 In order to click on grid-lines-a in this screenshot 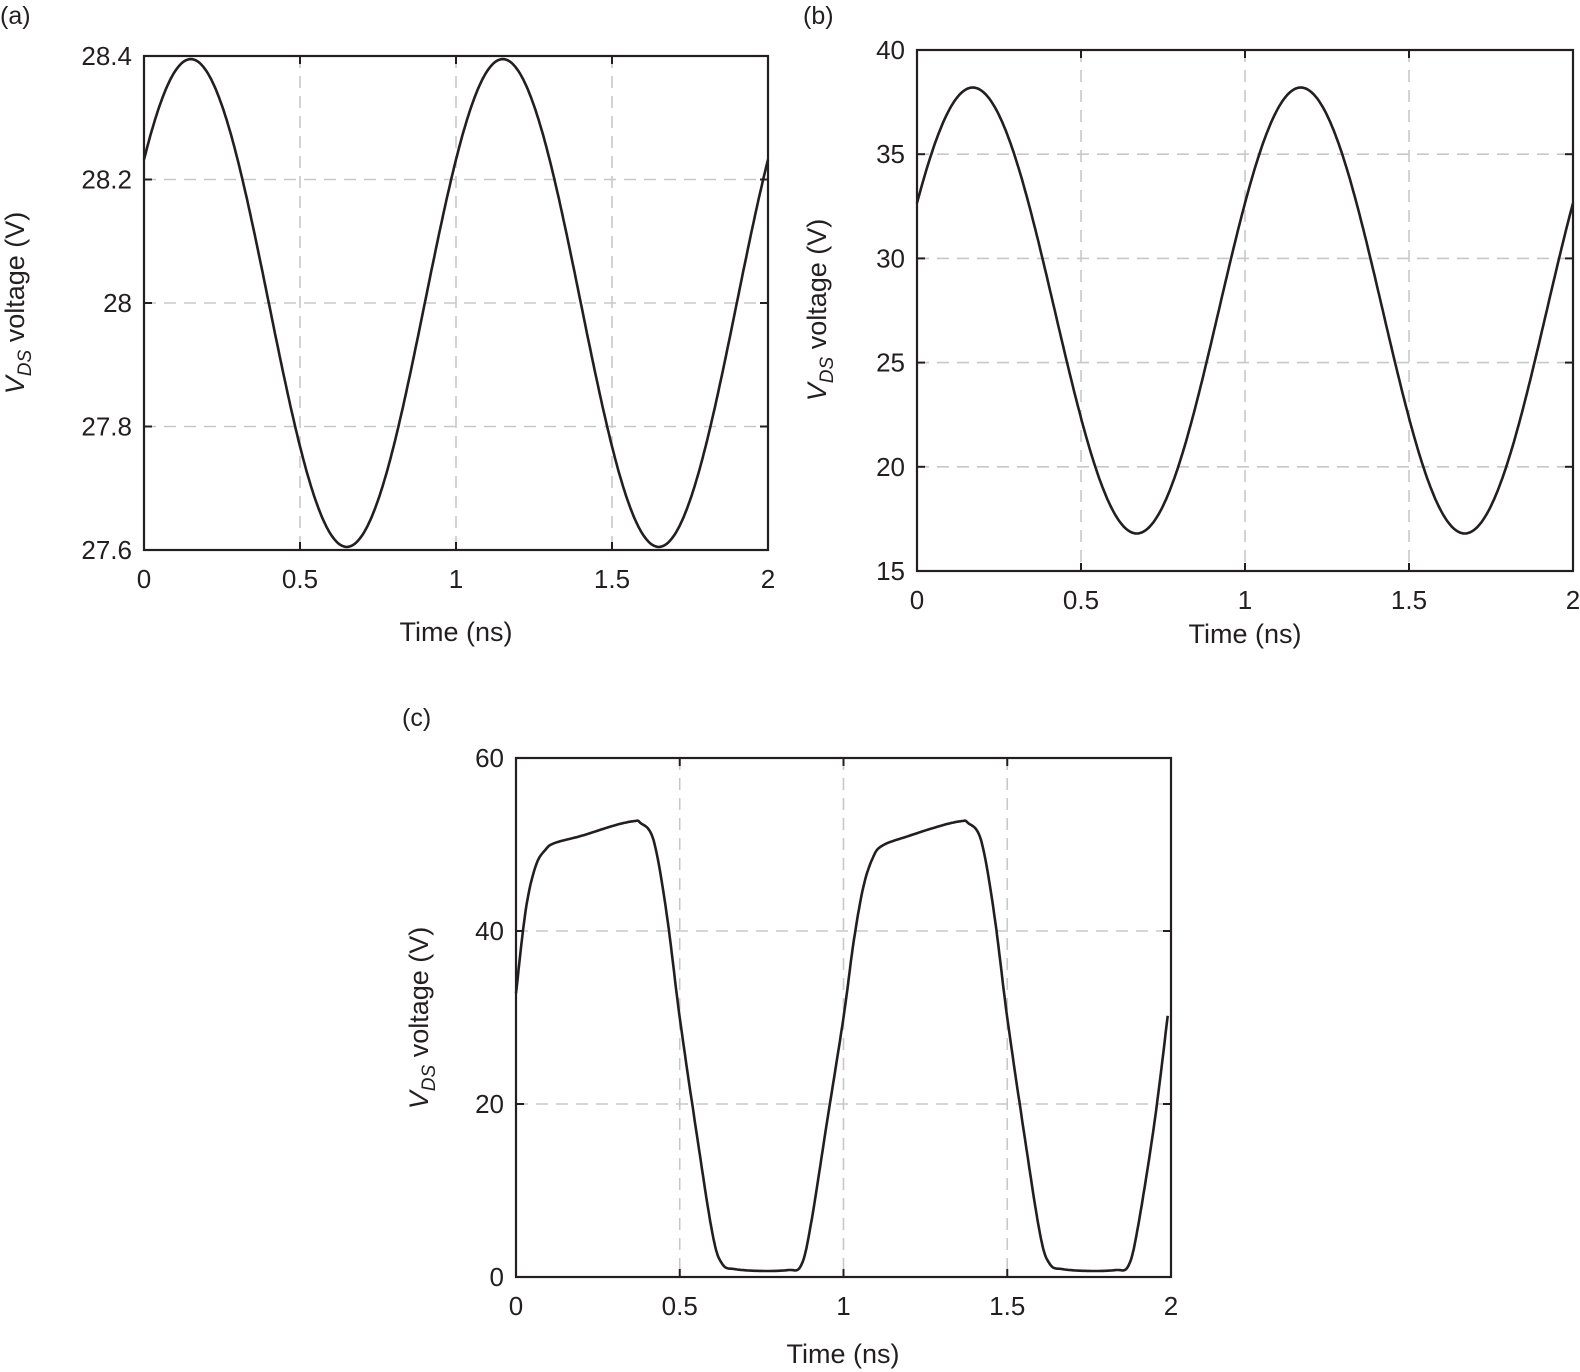, I will do `click(456, 303)`.